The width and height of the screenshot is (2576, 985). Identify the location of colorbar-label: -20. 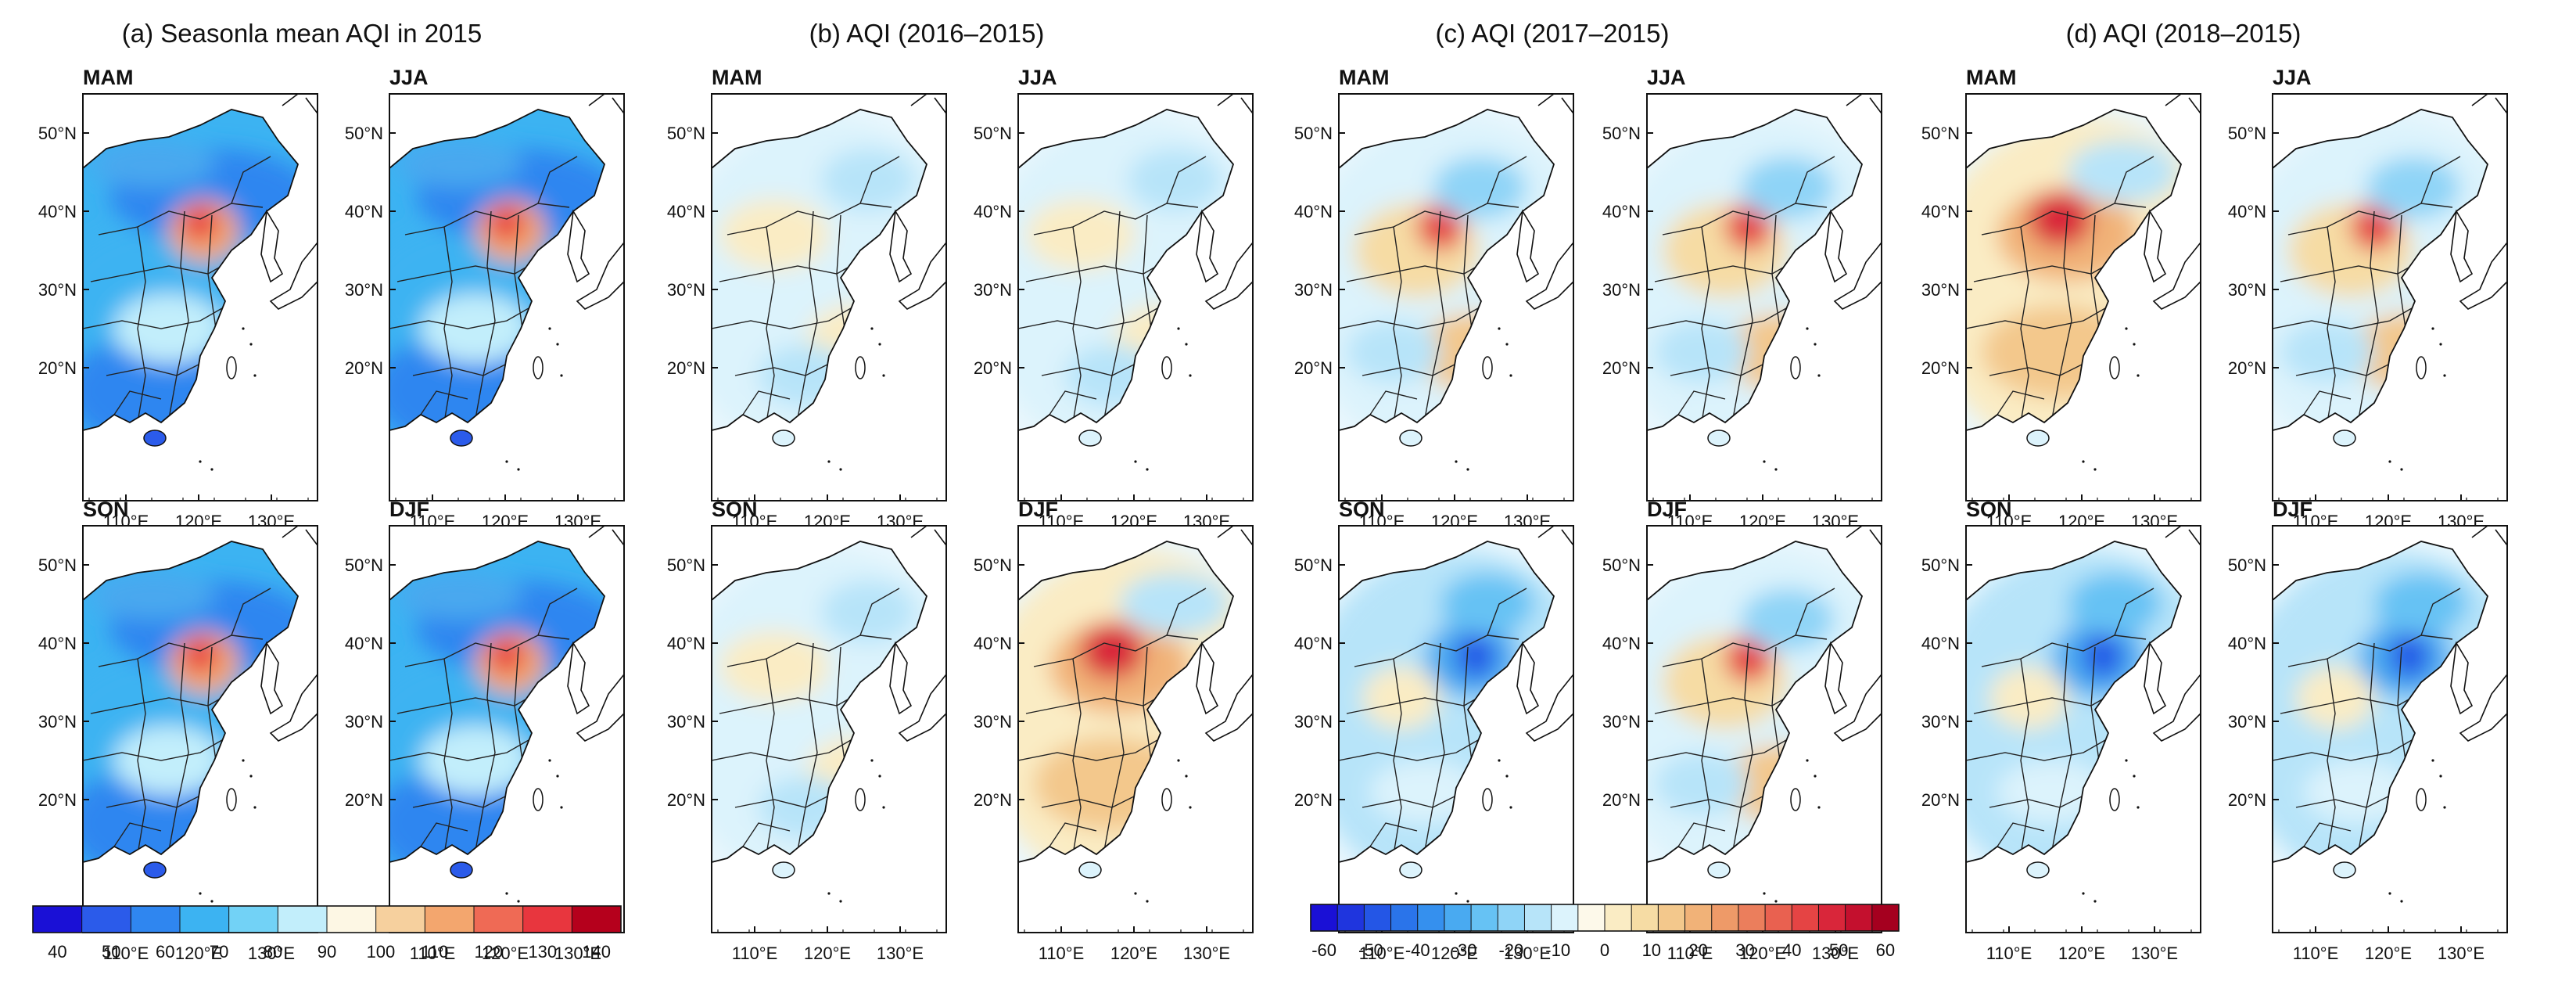
(1510, 950).